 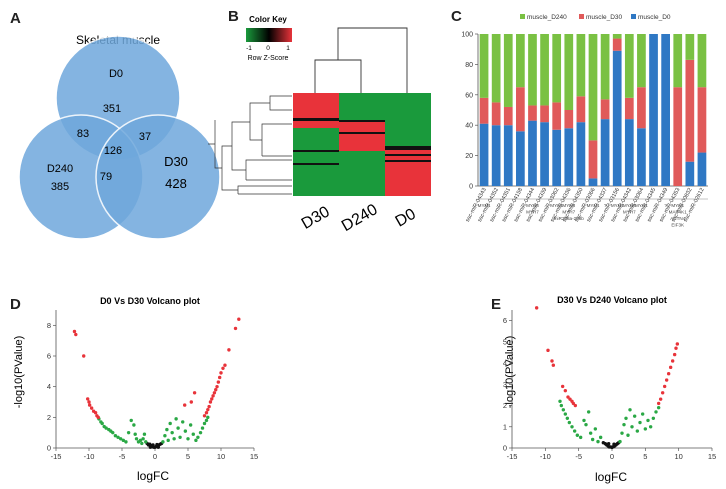 What do you see at coordinates (150, 301) in the screenshot?
I see `volcano-d-title: D0 Vs D30 Volcano plot` at bounding box center [150, 301].